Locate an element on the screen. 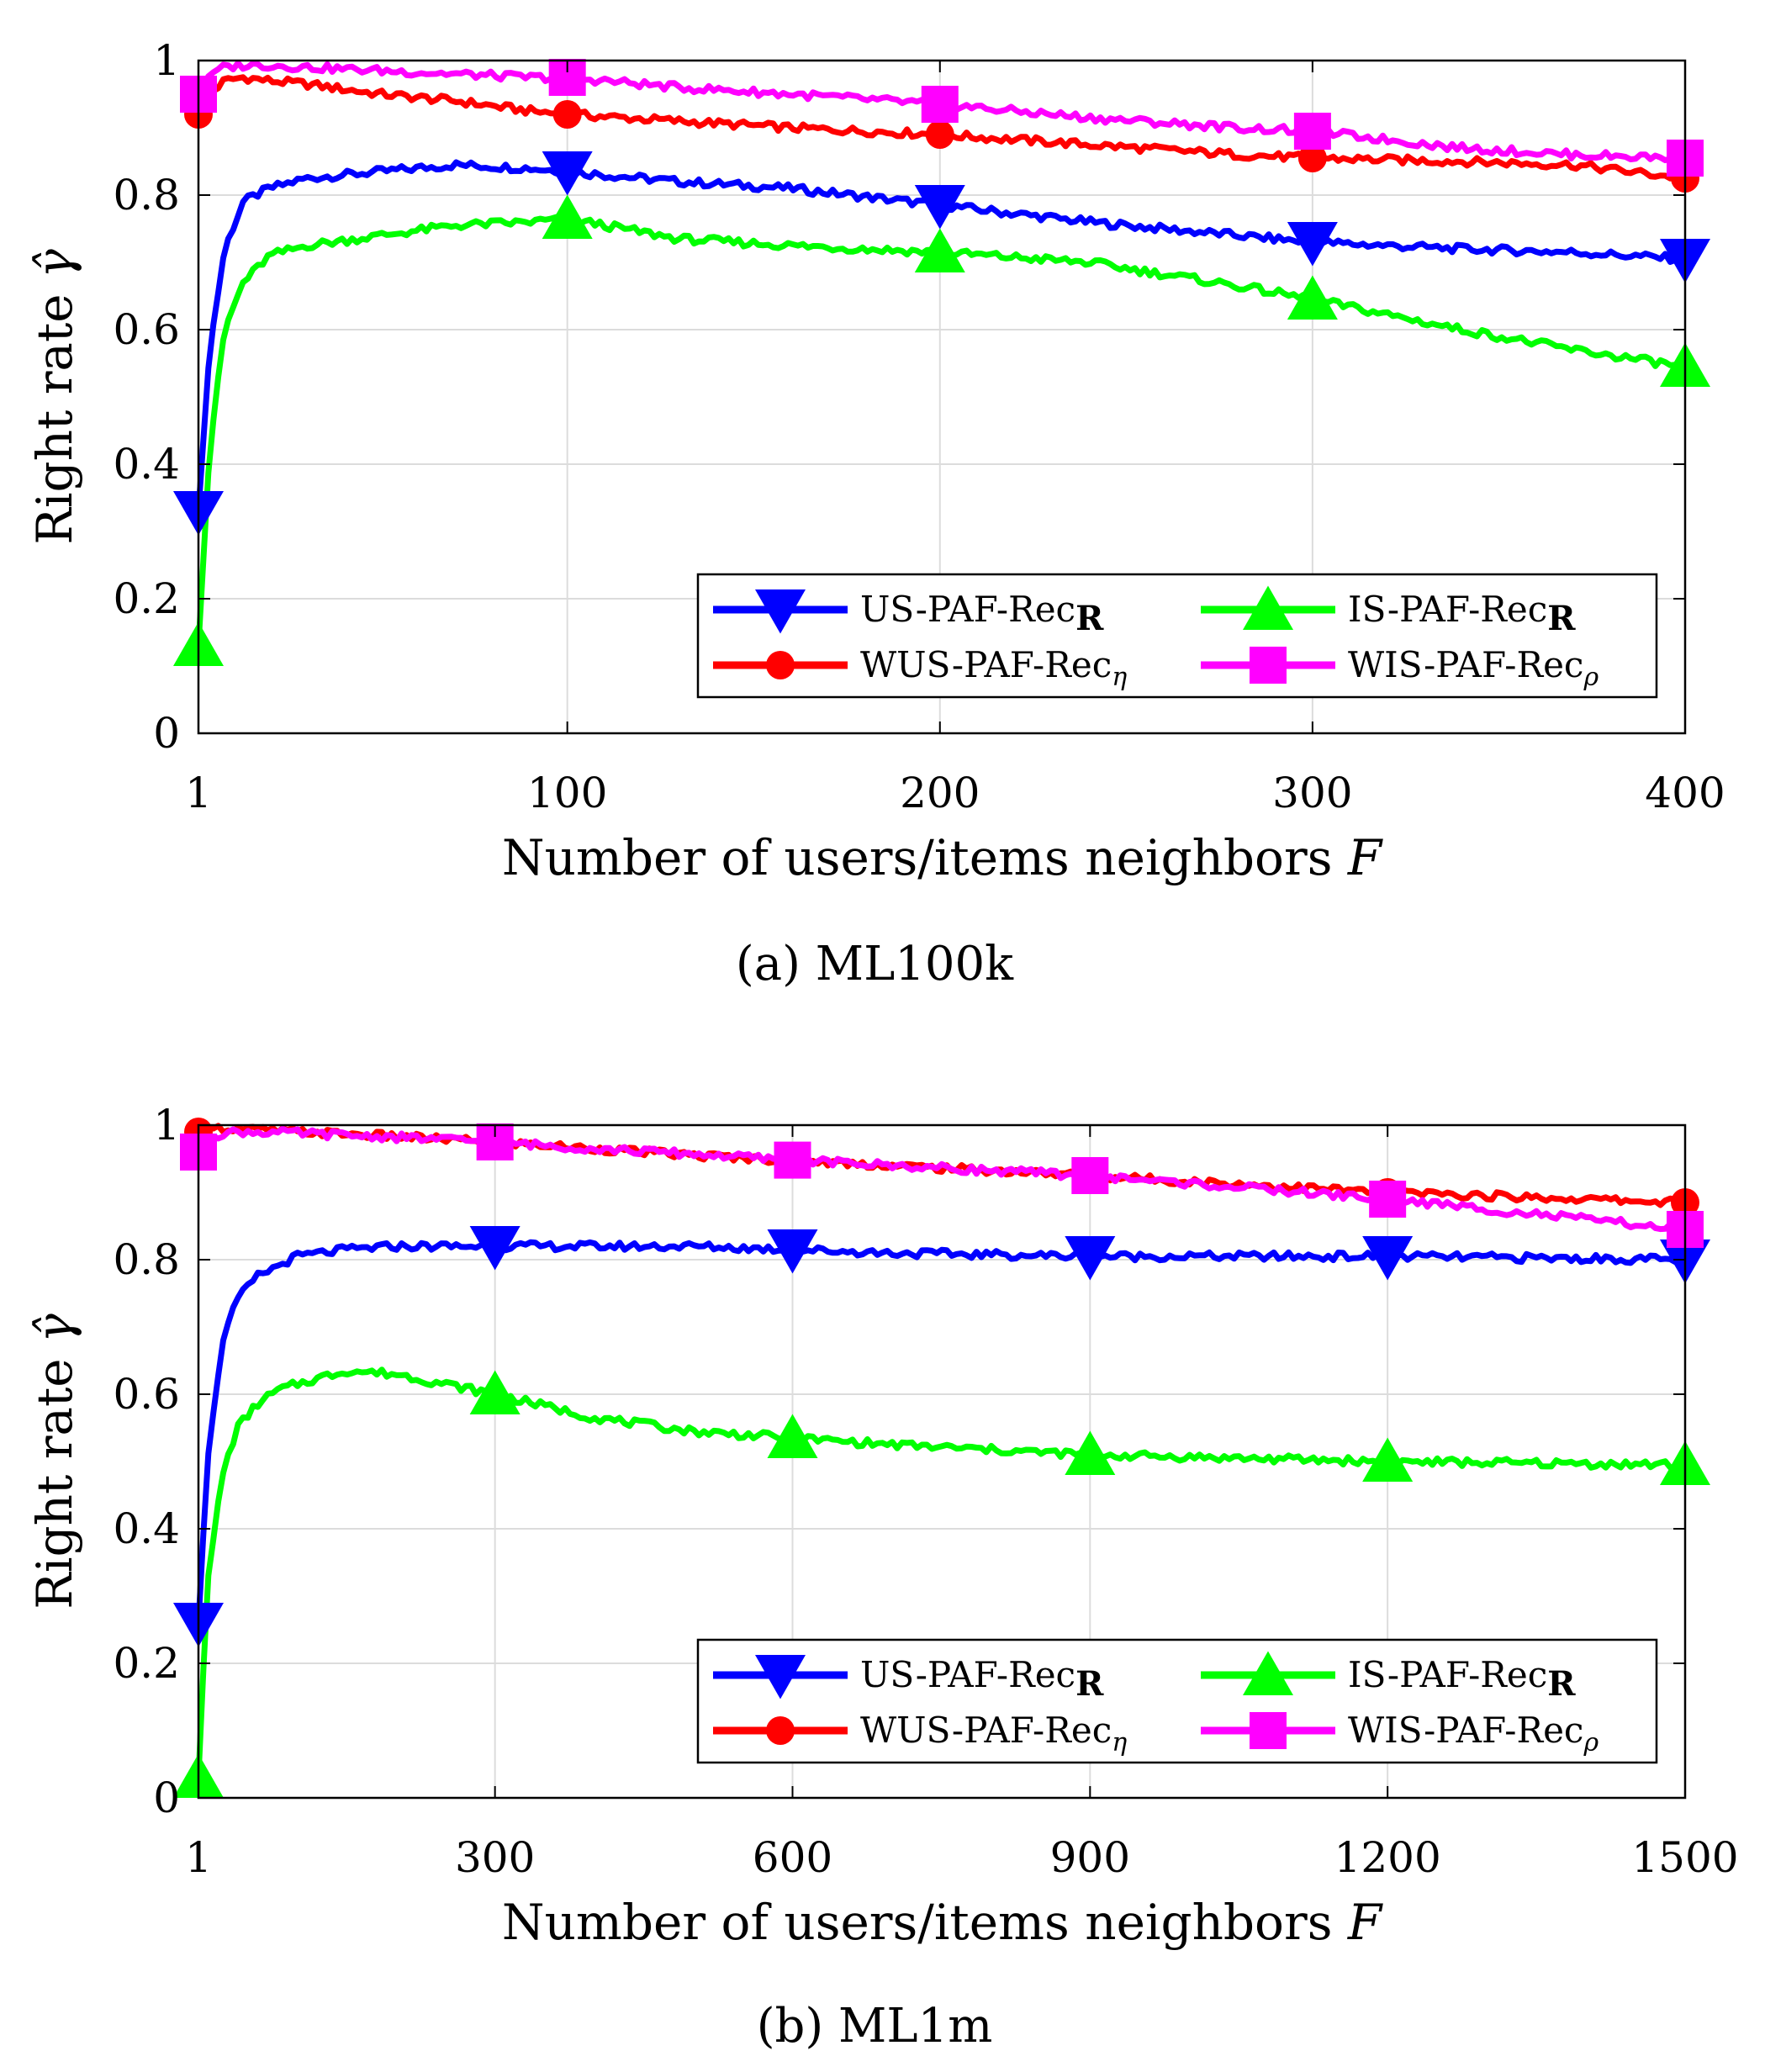  chart-caption: (a) ML100k is located at coordinates (875, 964).